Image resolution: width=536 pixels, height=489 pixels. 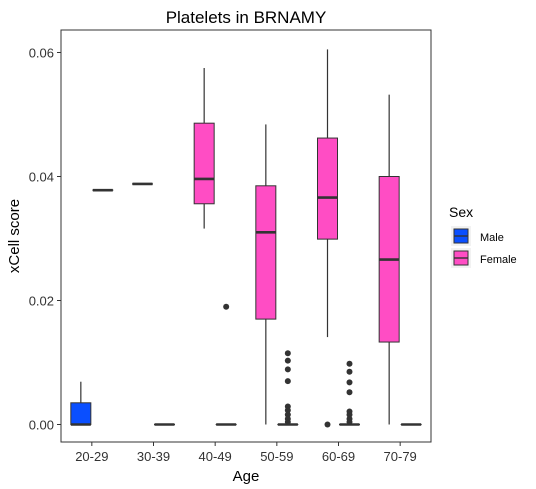 What do you see at coordinates (338, 456) in the screenshot?
I see `x-tick-label: 60-69` at bounding box center [338, 456].